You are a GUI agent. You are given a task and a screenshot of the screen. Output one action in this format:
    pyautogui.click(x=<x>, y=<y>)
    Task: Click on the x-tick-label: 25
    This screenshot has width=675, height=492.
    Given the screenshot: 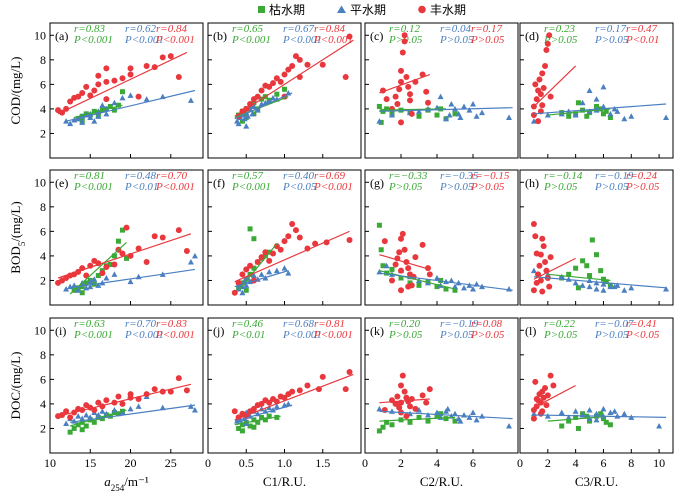 What is the action you would take?
    pyautogui.click(x=171, y=463)
    